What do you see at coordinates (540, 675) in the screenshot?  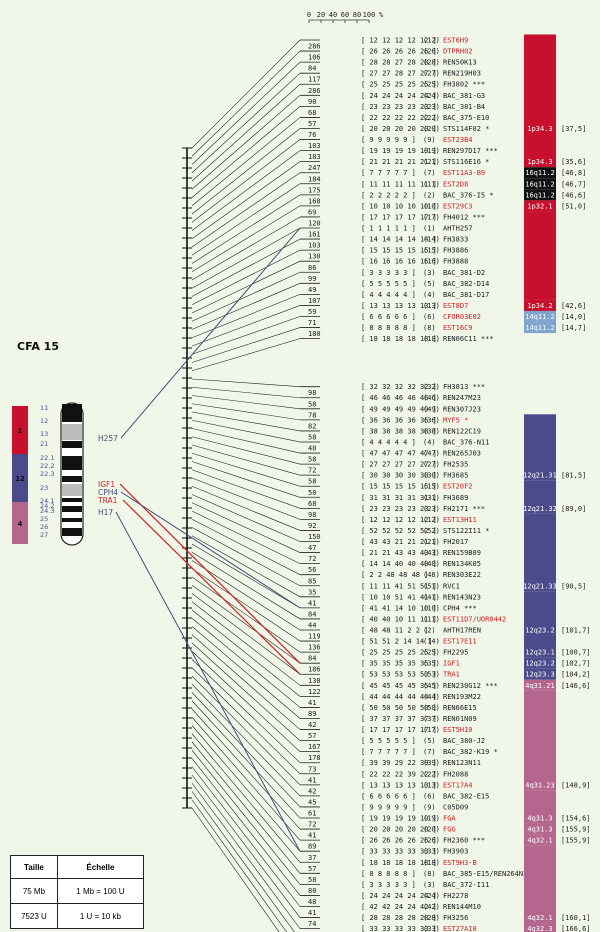 I see `cytoband-label: 12q23.3` at bounding box center [540, 675].